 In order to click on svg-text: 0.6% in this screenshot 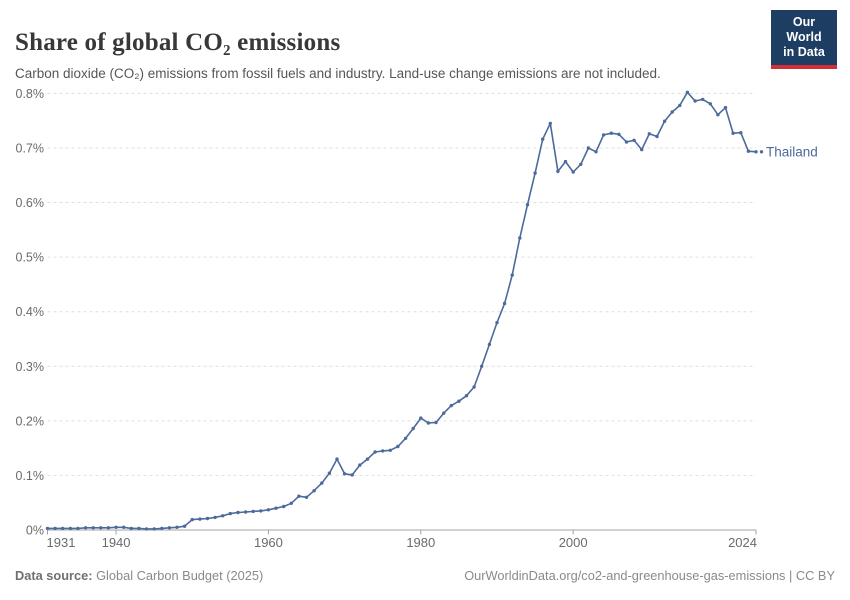, I will do `click(30, 203)`.